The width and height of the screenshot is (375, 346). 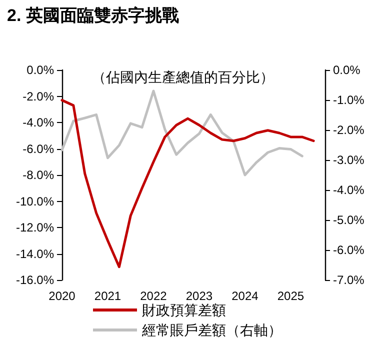 I want to click on y-tick-label: -10.0%, so click(x=35, y=201).